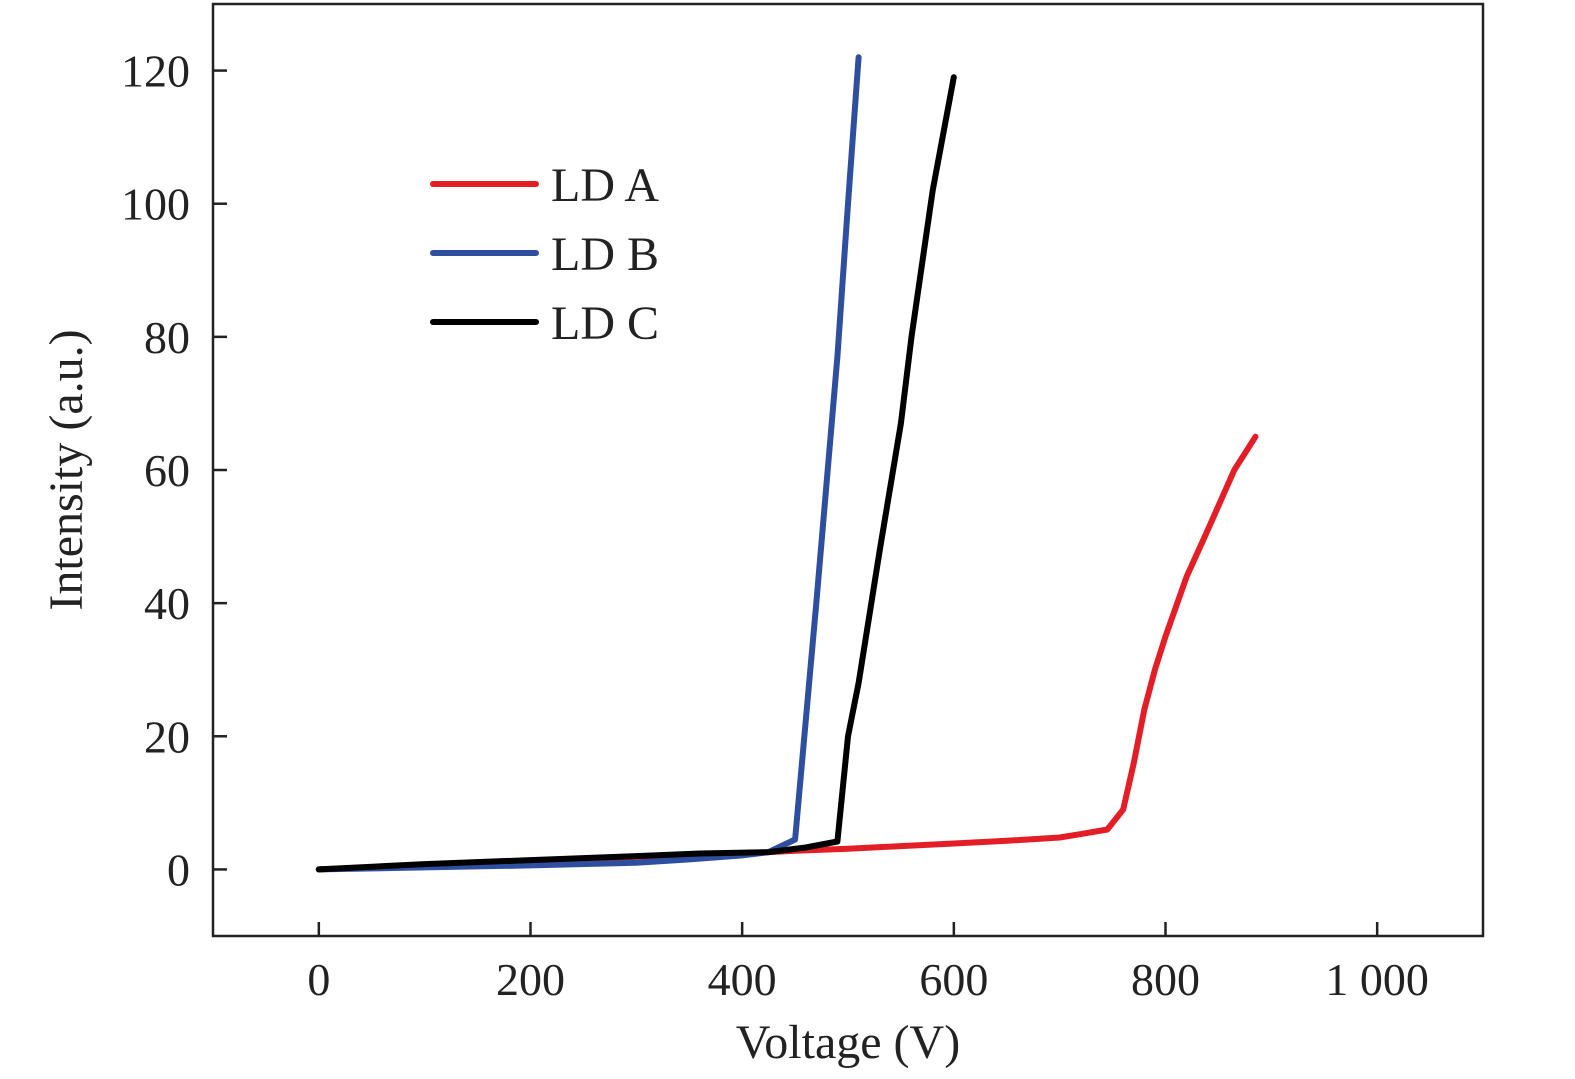  I want to click on legend-label-ld-a: LD A, so click(605, 185).